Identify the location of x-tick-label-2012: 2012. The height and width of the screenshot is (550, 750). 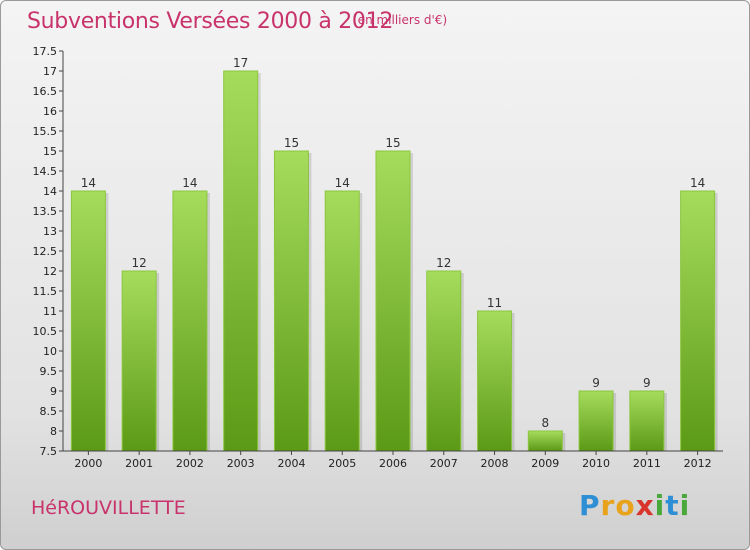
(698, 463).